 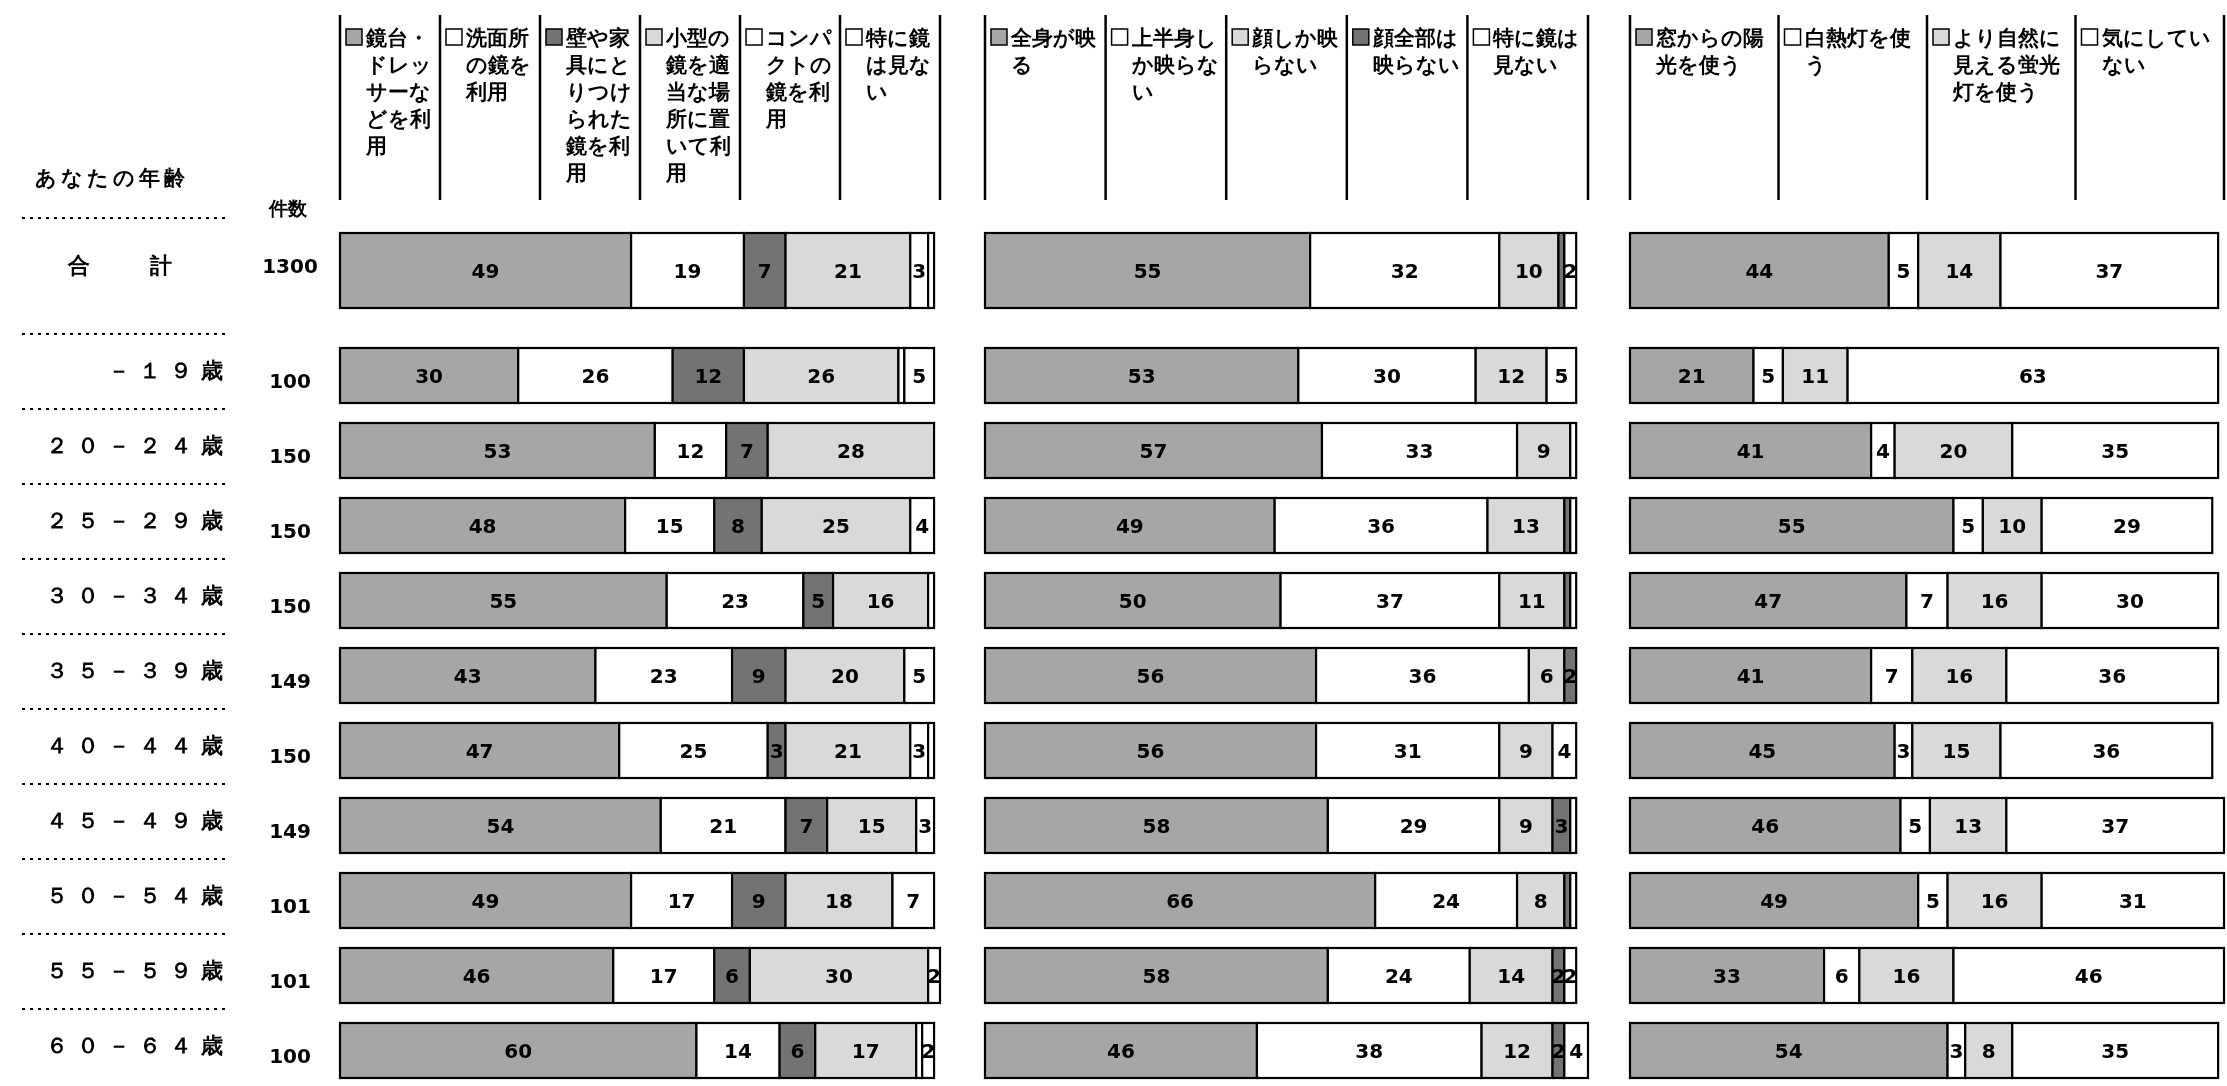 What do you see at coordinates (1750, 450) in the screenshot?
I see `data-label: 41` at bounding box center [1750, 450].